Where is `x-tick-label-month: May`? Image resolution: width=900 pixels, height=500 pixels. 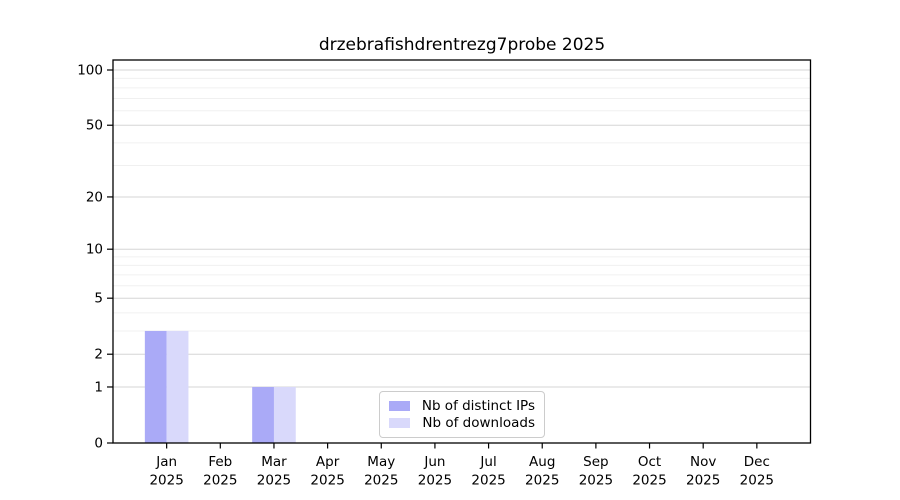 x-tick-label-month: May is located at coordinates (381, 462).